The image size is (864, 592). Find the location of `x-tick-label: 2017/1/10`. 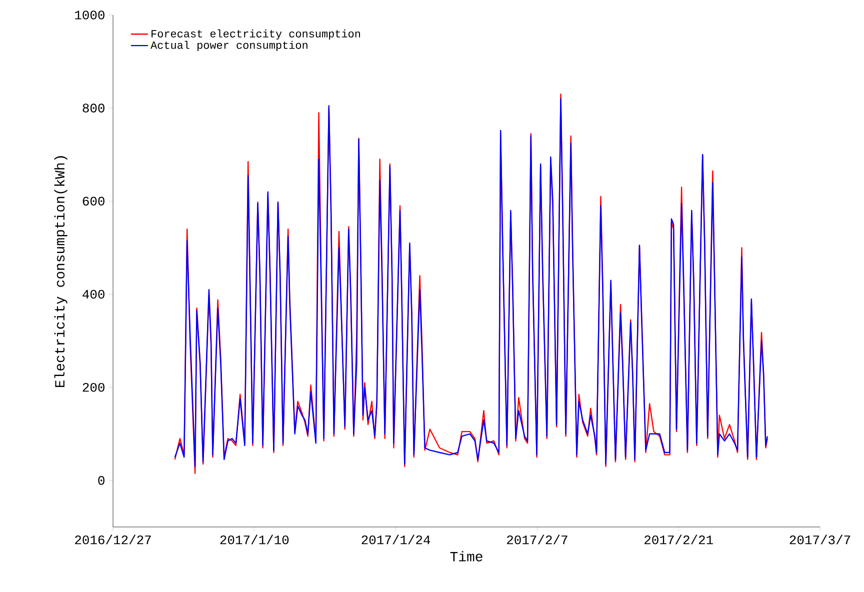

x-tick-label: 2017/1/10 is located at coordinates (254, 539).